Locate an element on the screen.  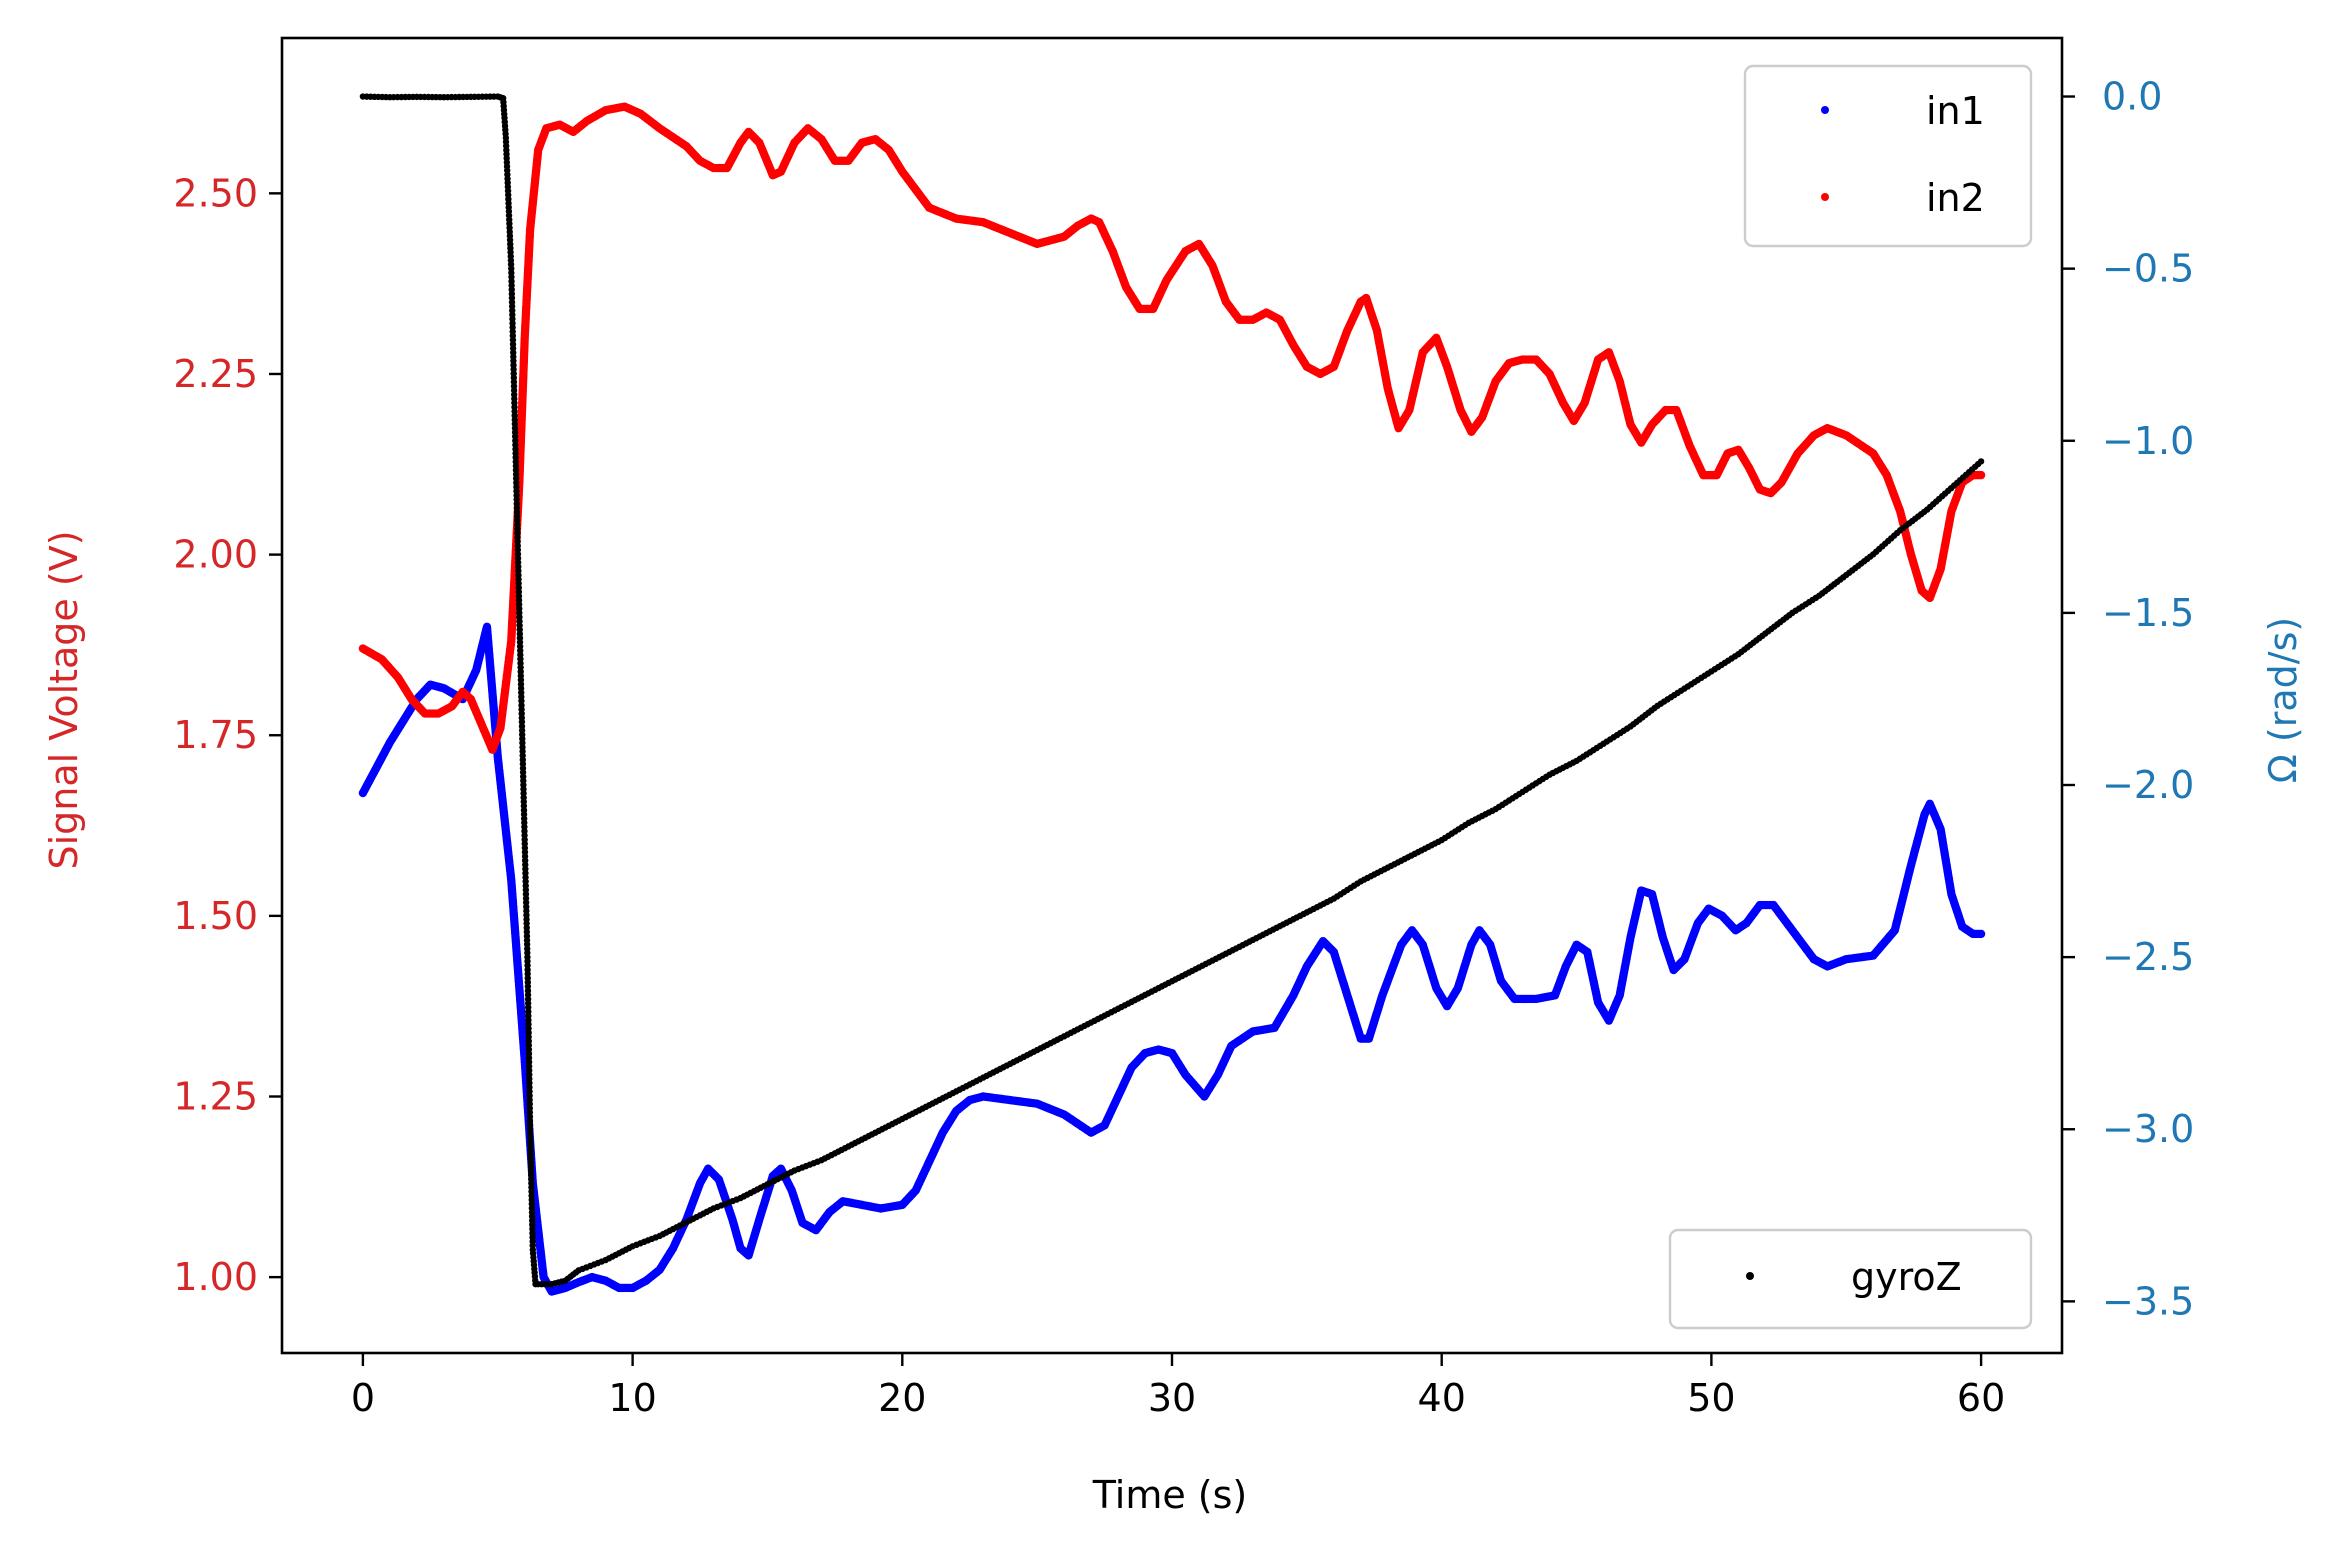
legend-box-gyro is located at coordinates (1850, 1279).